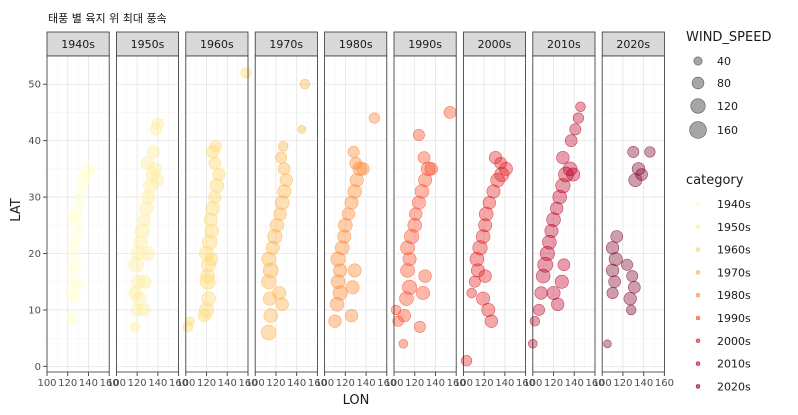  Describe the element at coordinates (16, 209) in the screenshot. I see `y-axis-title: LAT` at that location.